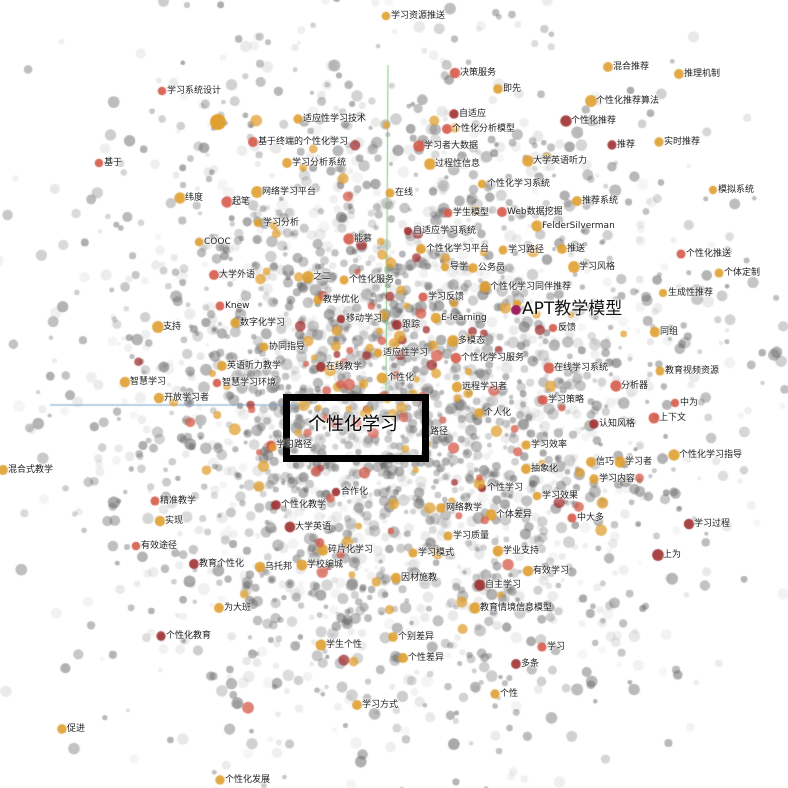 The width and height of the screenshot is (788, 788). What do you see at coordinates (581, 368) in the screenshot?
I see `node-label: 在线学习系统` at bounding box center [581, 368].